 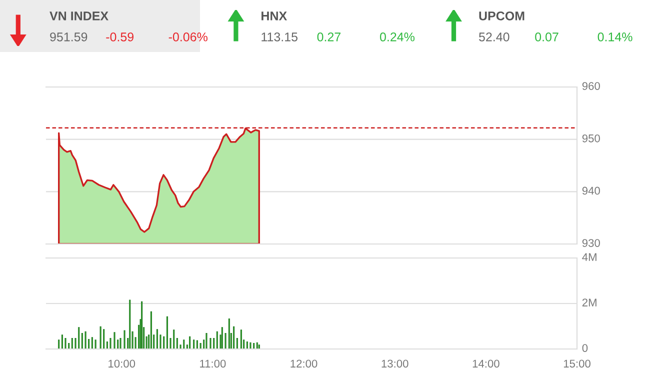 I want to click on text: 113.15, so click(x=280, y=37).